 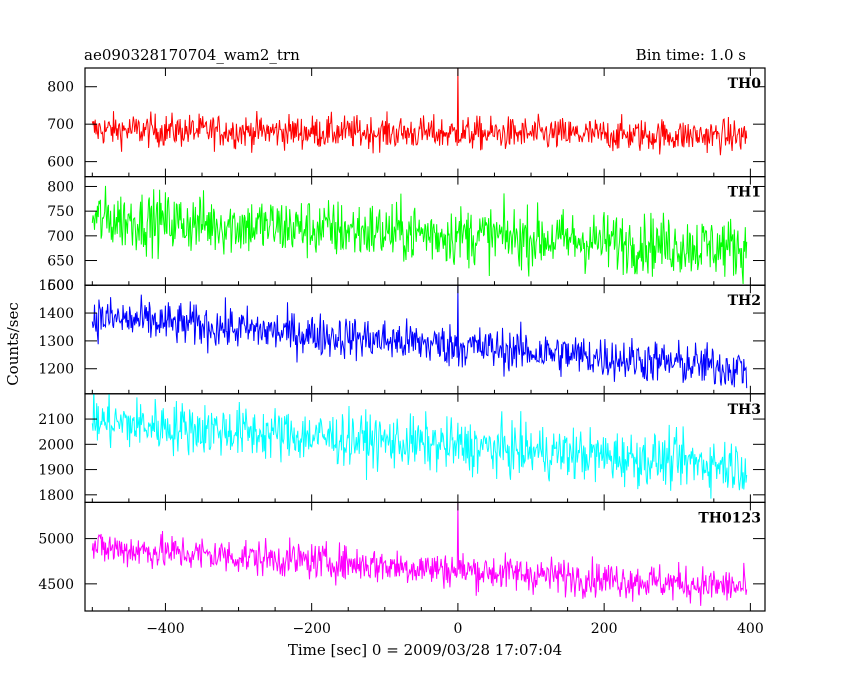 I want to click on panel-frame-th0123, so click(x=425, y=556).